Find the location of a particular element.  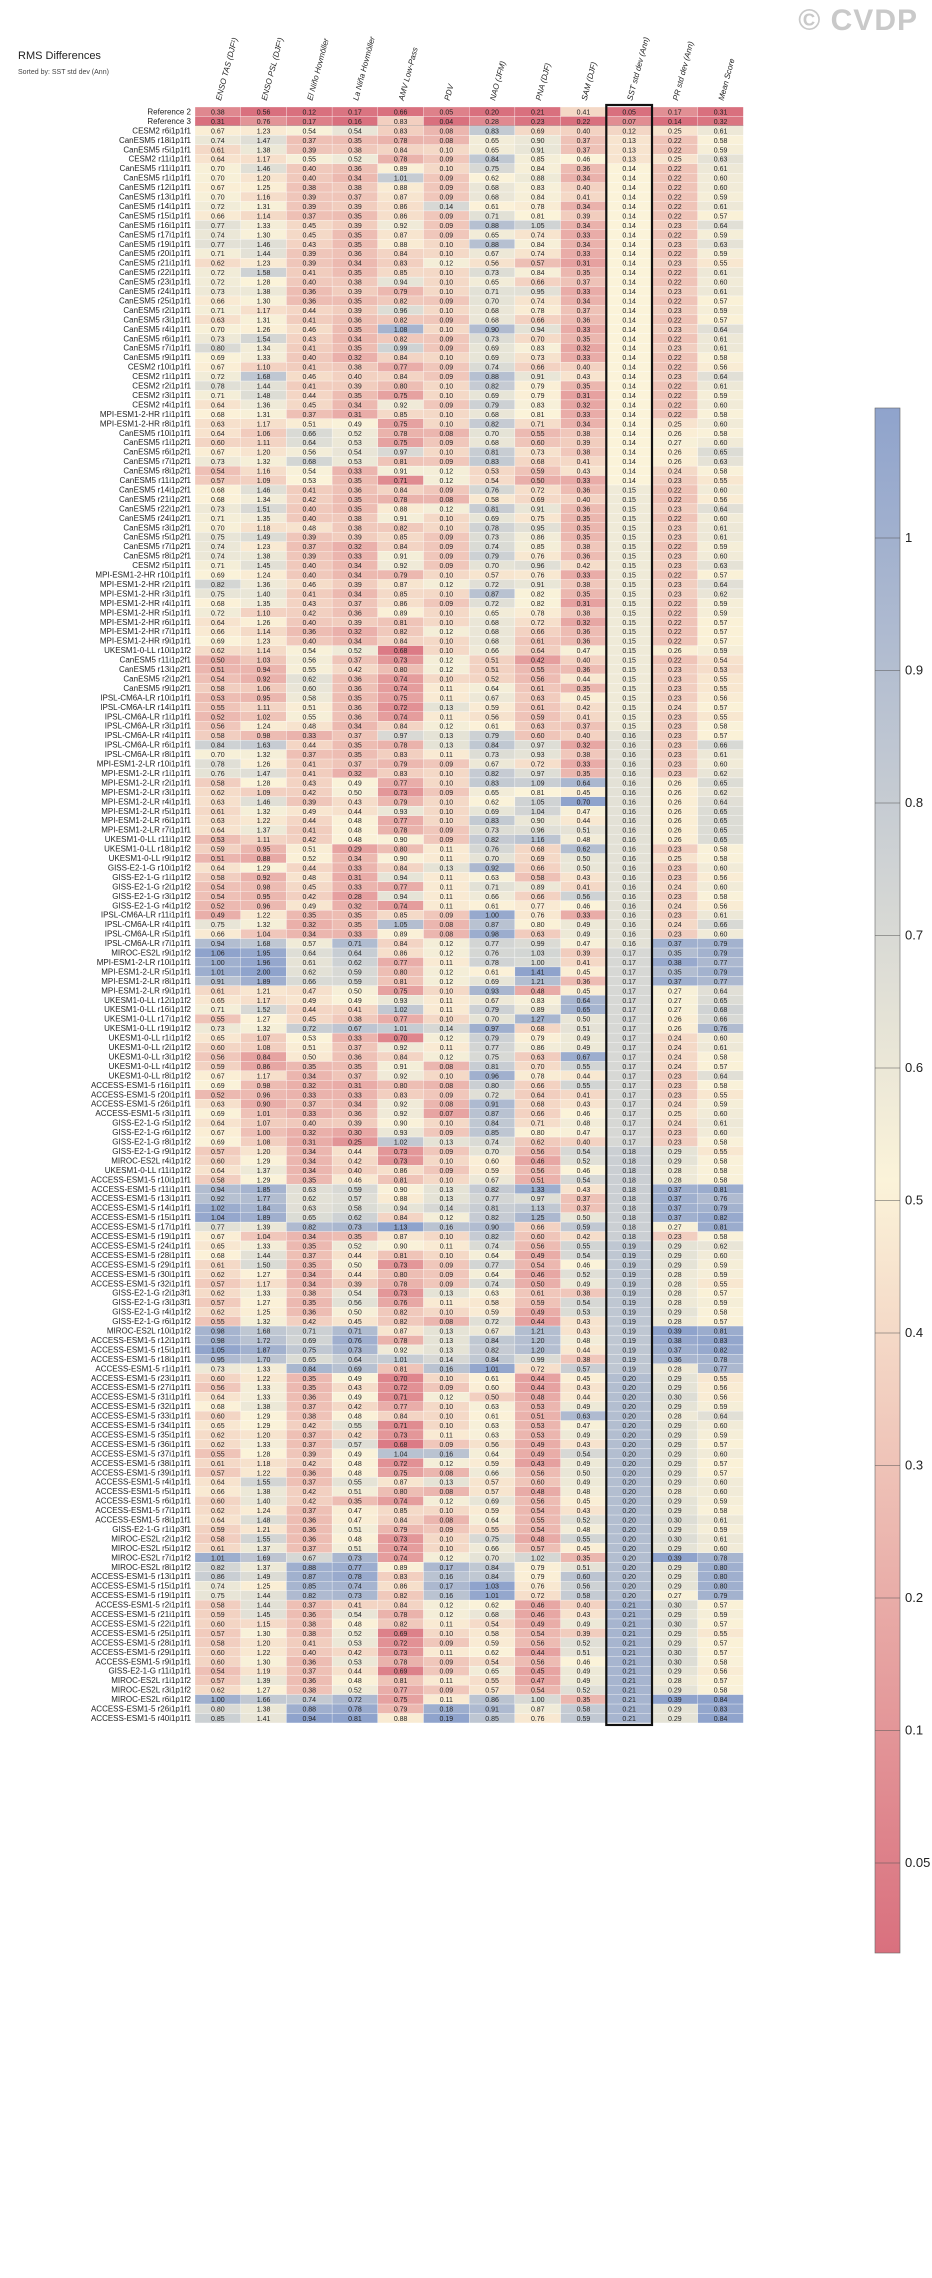

cell-value: 0.30 is located at coordinates (675, 1521).